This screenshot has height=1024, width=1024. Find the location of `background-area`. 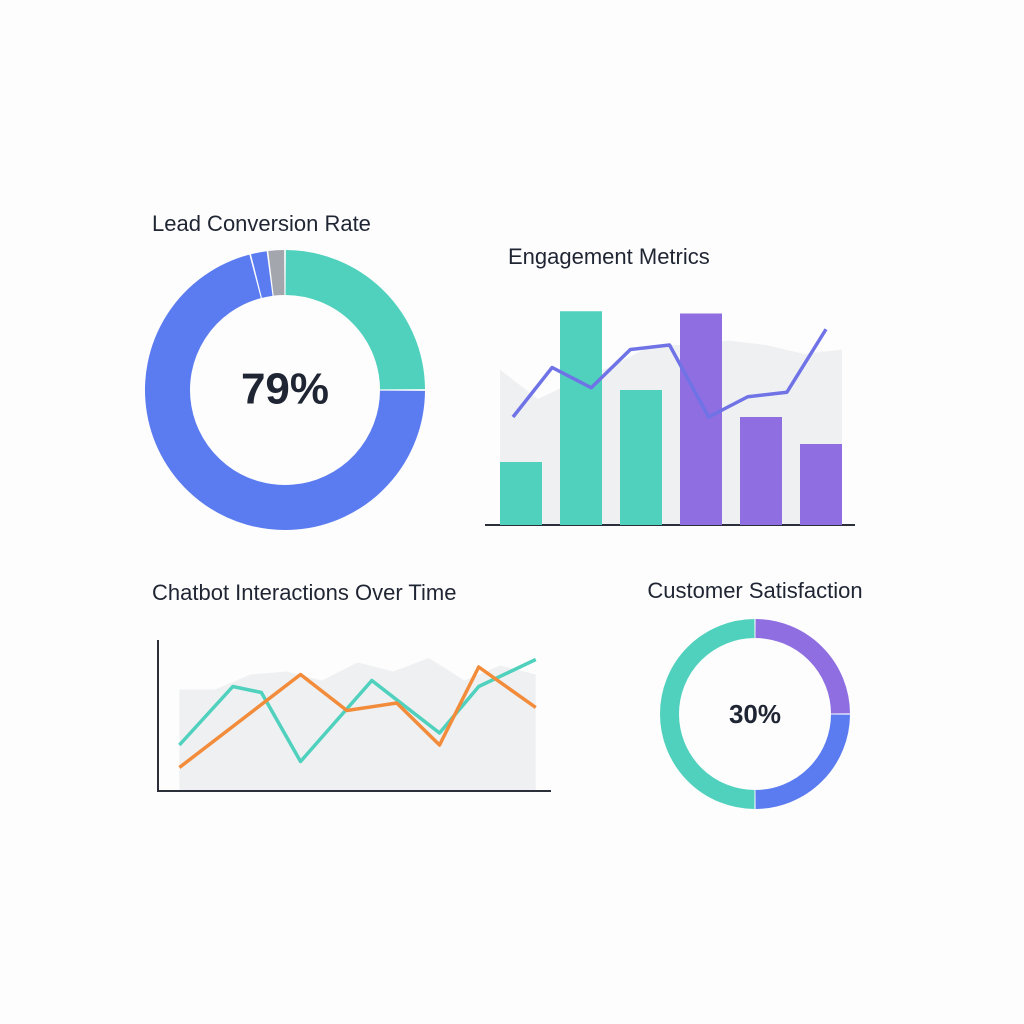

background-area is located at coordinates (357, 724).